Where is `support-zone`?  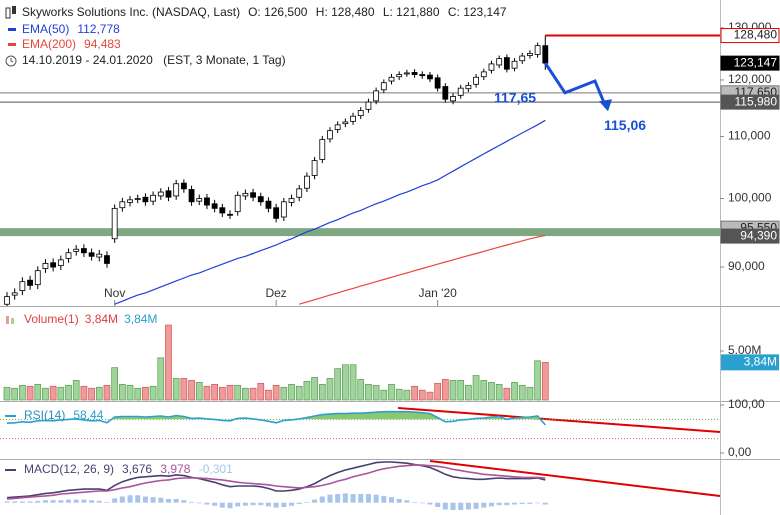 support-zone is located at coordinates (360, 232).